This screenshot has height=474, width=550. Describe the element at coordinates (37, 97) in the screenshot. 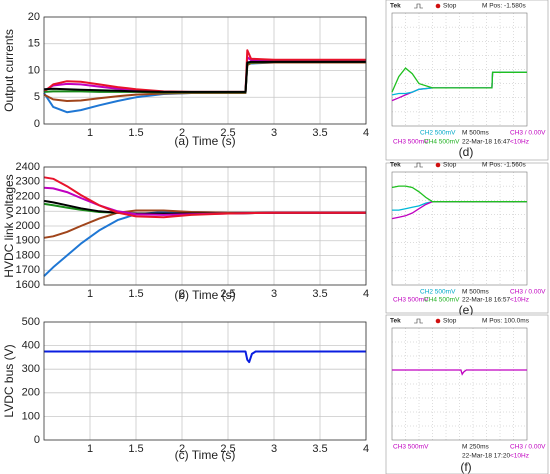

I see `y-tick-label: 5` at that location.